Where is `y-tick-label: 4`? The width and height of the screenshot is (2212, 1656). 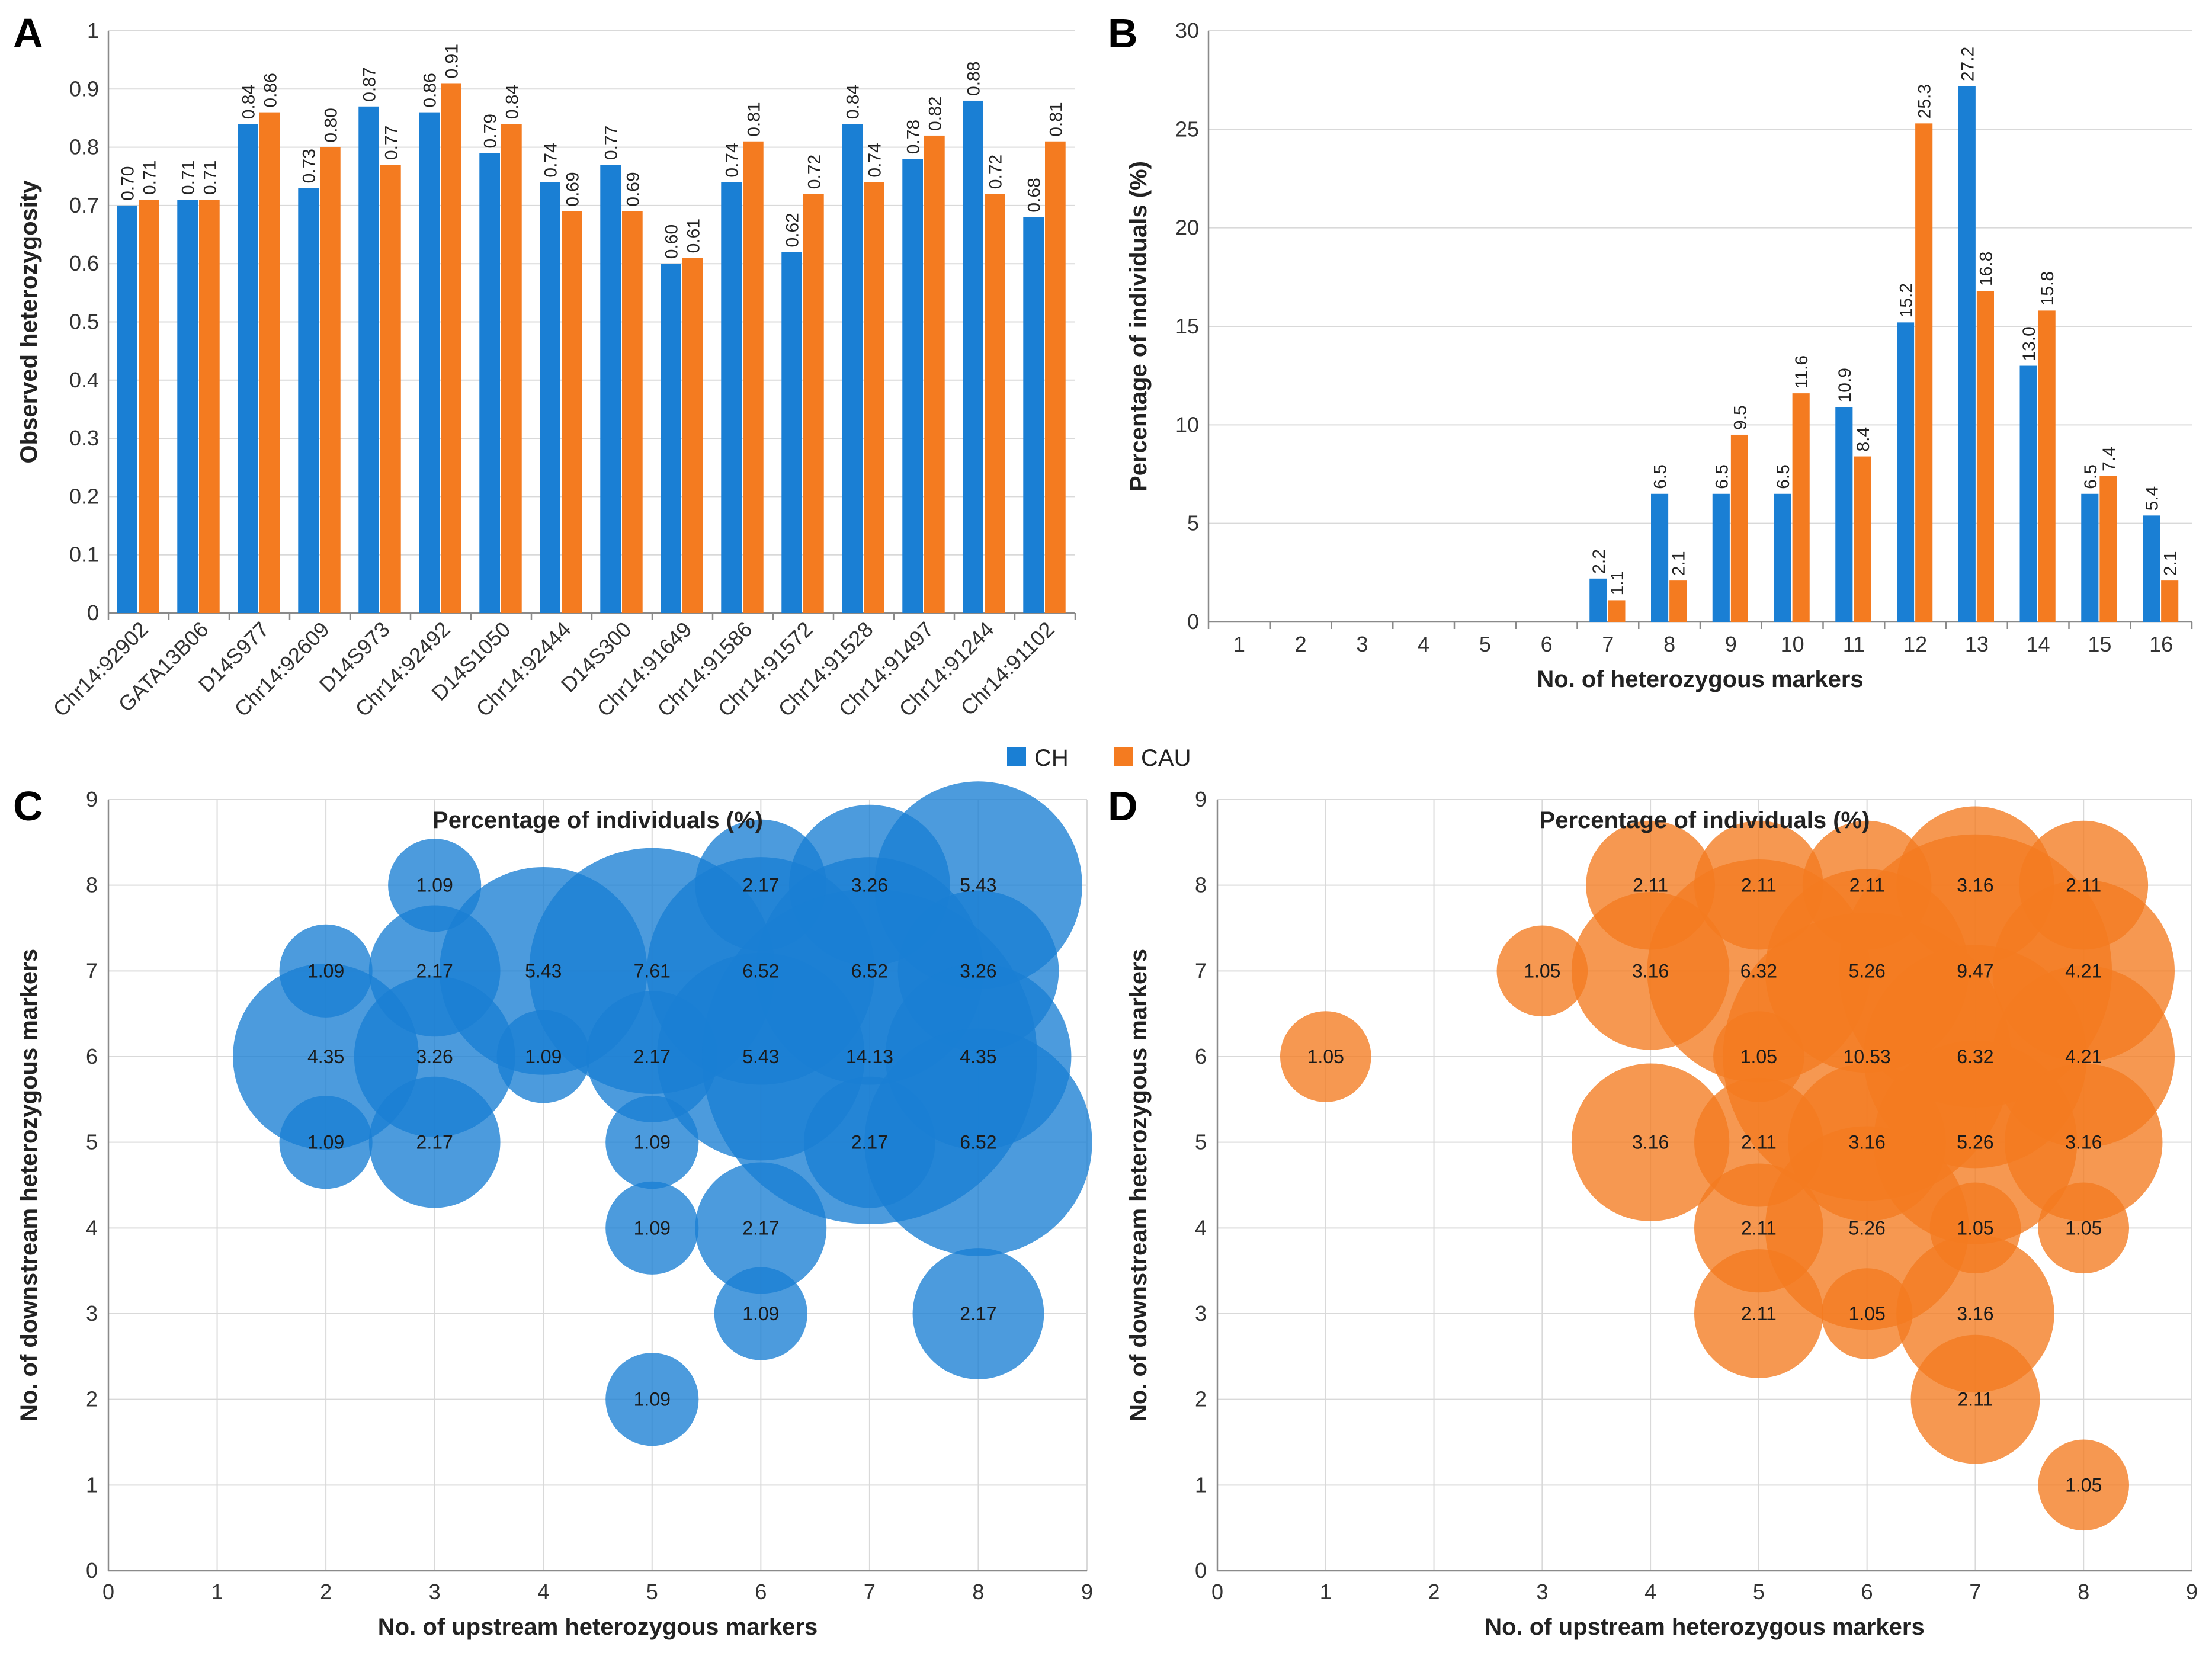
y-tick-label: 4 is located at coordinates (1201, 1227).